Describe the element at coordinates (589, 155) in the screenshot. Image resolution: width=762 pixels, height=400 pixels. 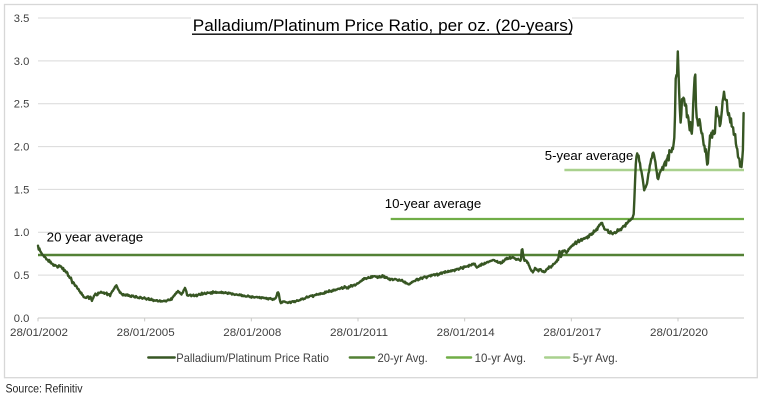
I see `svg-text: 5-year average` at that location.